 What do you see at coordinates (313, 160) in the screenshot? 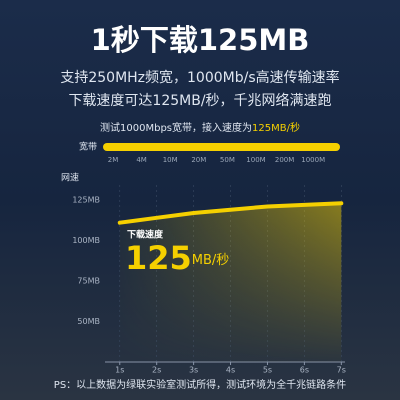
I see `bandwidth-tick: 1000M` at bounding box center [313, 160].